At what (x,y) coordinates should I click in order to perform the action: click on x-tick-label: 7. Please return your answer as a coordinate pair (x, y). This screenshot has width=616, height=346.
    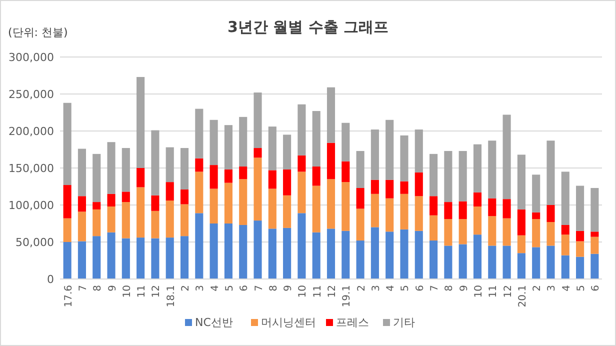
    Looking at the image, I should click on (259, 288).